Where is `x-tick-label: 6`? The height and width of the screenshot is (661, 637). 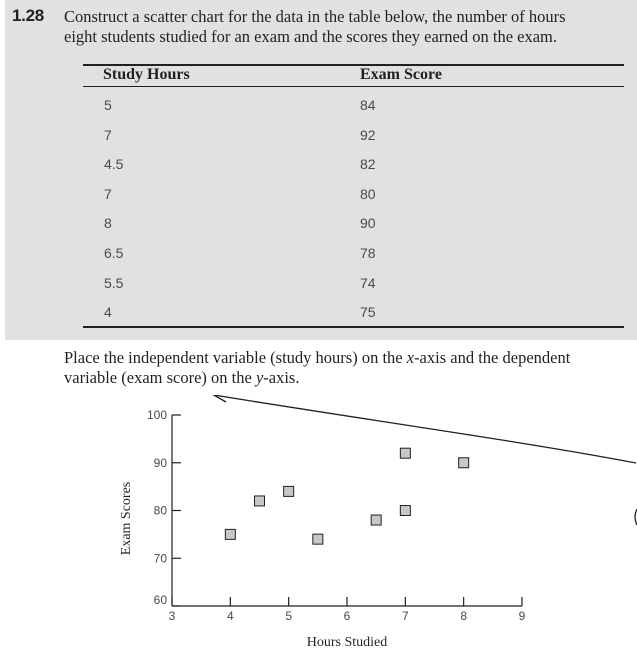
x-tick-label: 6 is located at coordinates (347, 616).